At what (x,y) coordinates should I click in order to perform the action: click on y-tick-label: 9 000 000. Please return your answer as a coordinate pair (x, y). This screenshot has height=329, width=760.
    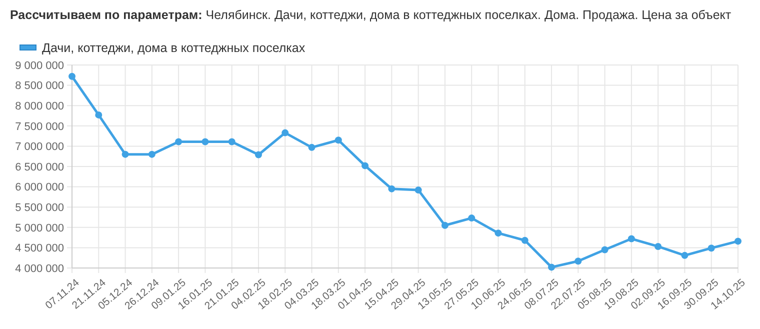
    Looking at the image, I should click on (39, 66).